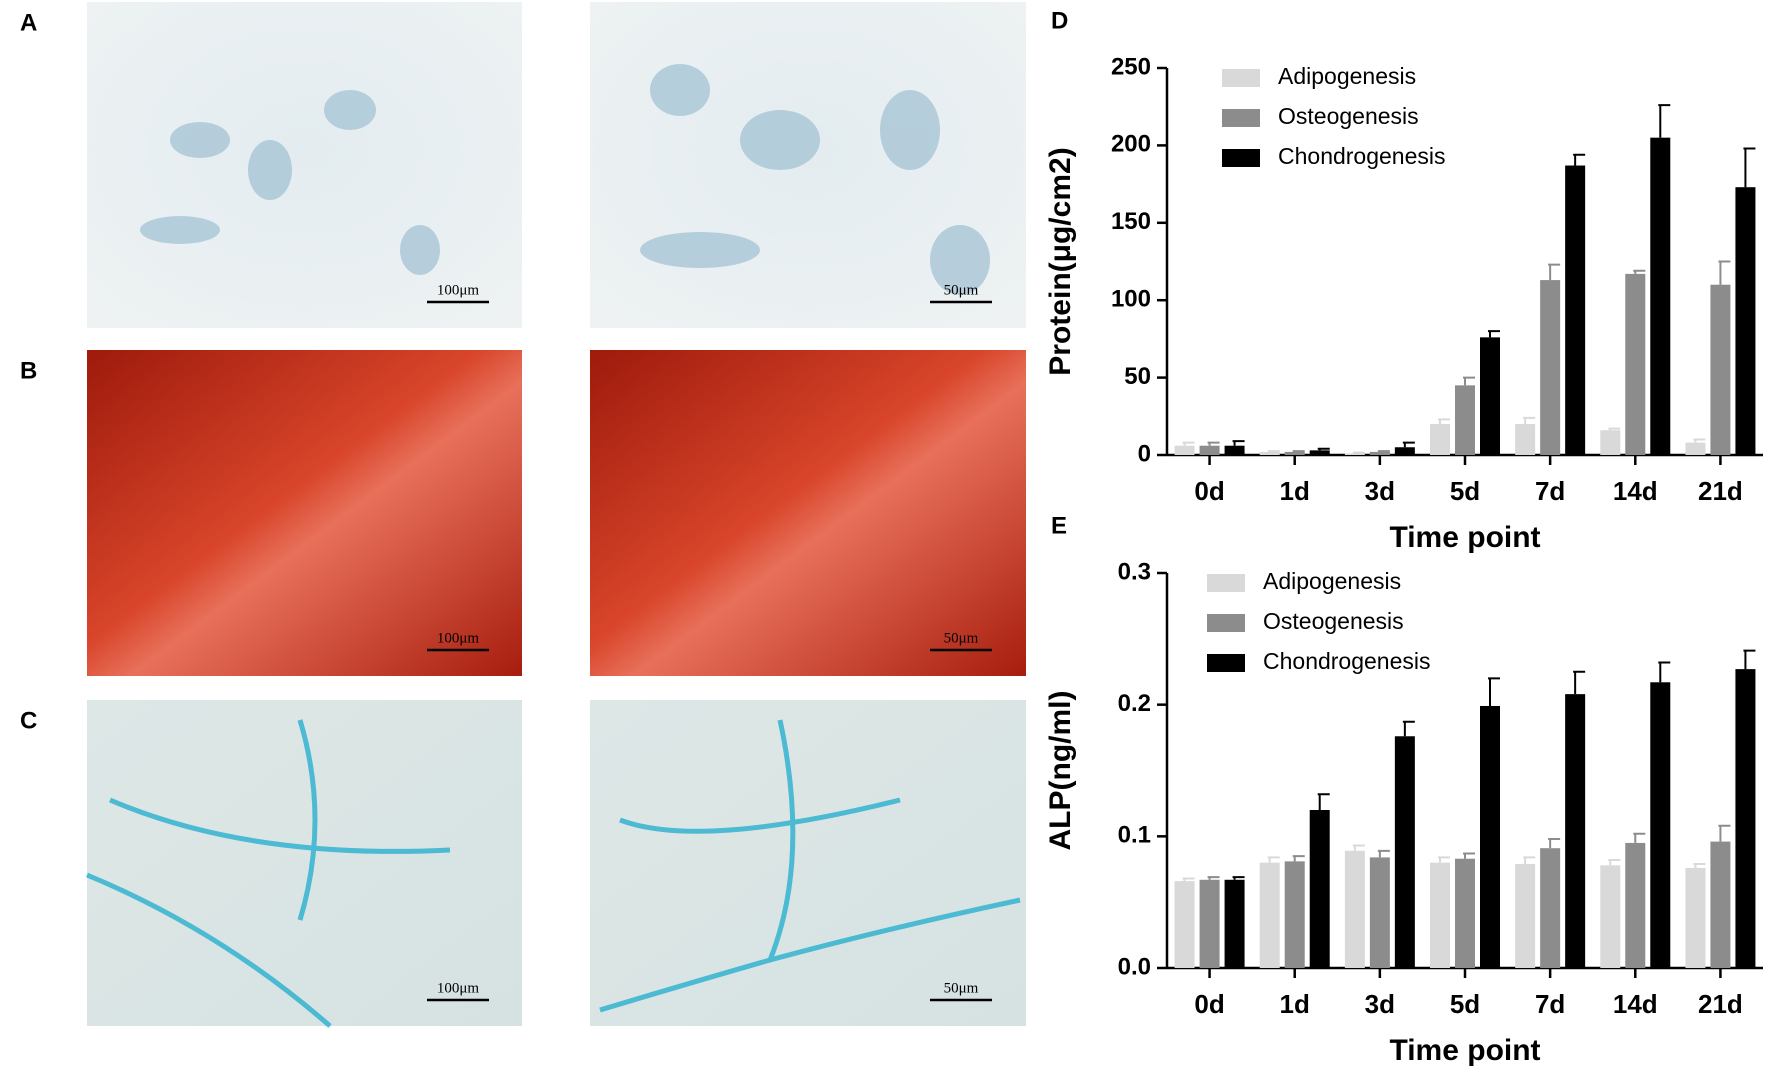 Image resolution: width=1772 pixels, height=1077 pixels. Describe the element at coordinates (304, 513) in the screenshot. I see `image-b-left` at that location.